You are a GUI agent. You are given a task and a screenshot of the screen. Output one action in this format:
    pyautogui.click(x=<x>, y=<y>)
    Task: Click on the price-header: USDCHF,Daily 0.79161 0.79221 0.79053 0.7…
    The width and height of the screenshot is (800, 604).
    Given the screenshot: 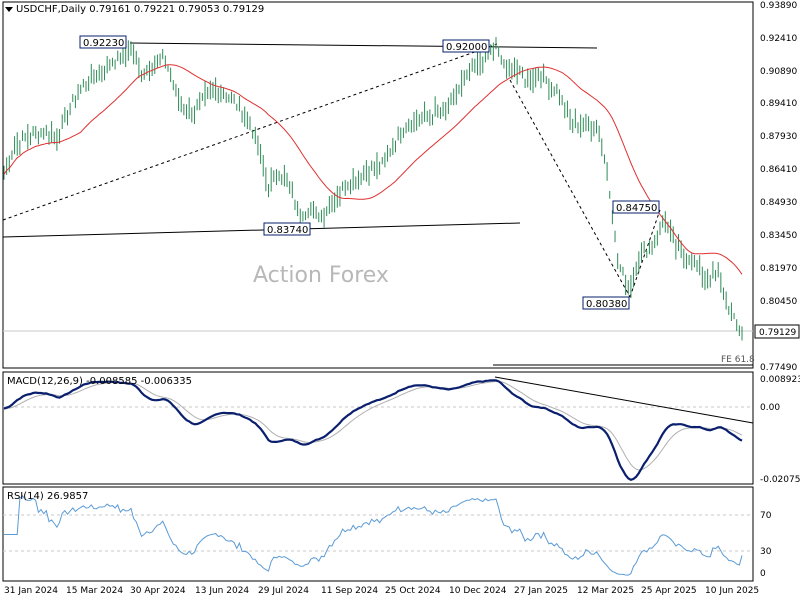 What is the action you would take?
    pyautogui.click(x=140, y=9)
    